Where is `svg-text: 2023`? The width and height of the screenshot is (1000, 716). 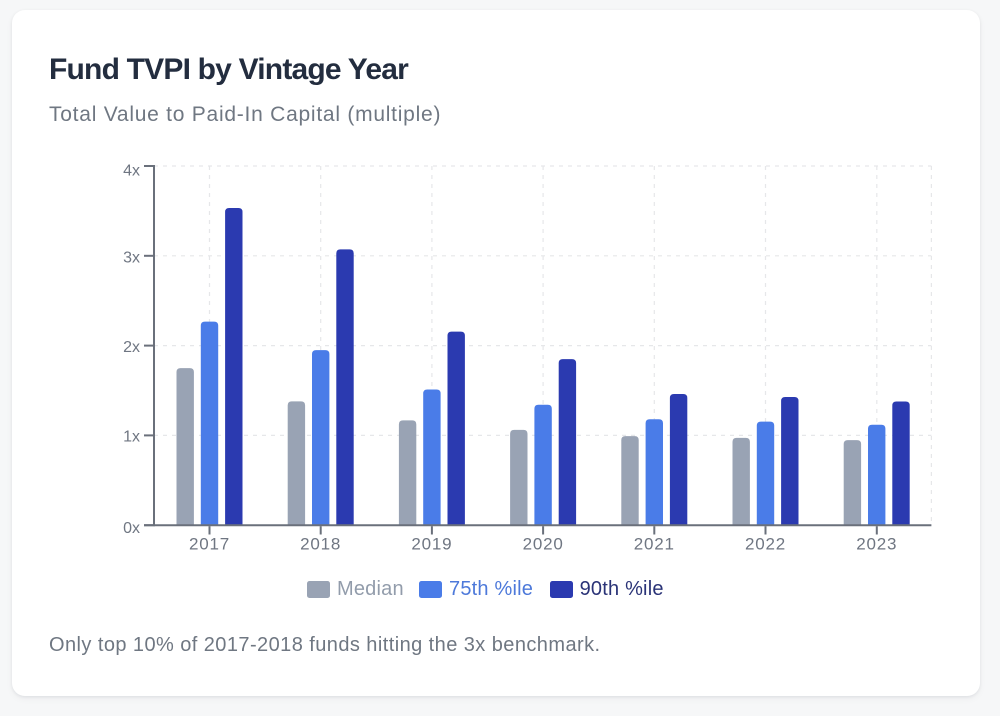 svg-text: 2023 is located at coordinates (876, 544).